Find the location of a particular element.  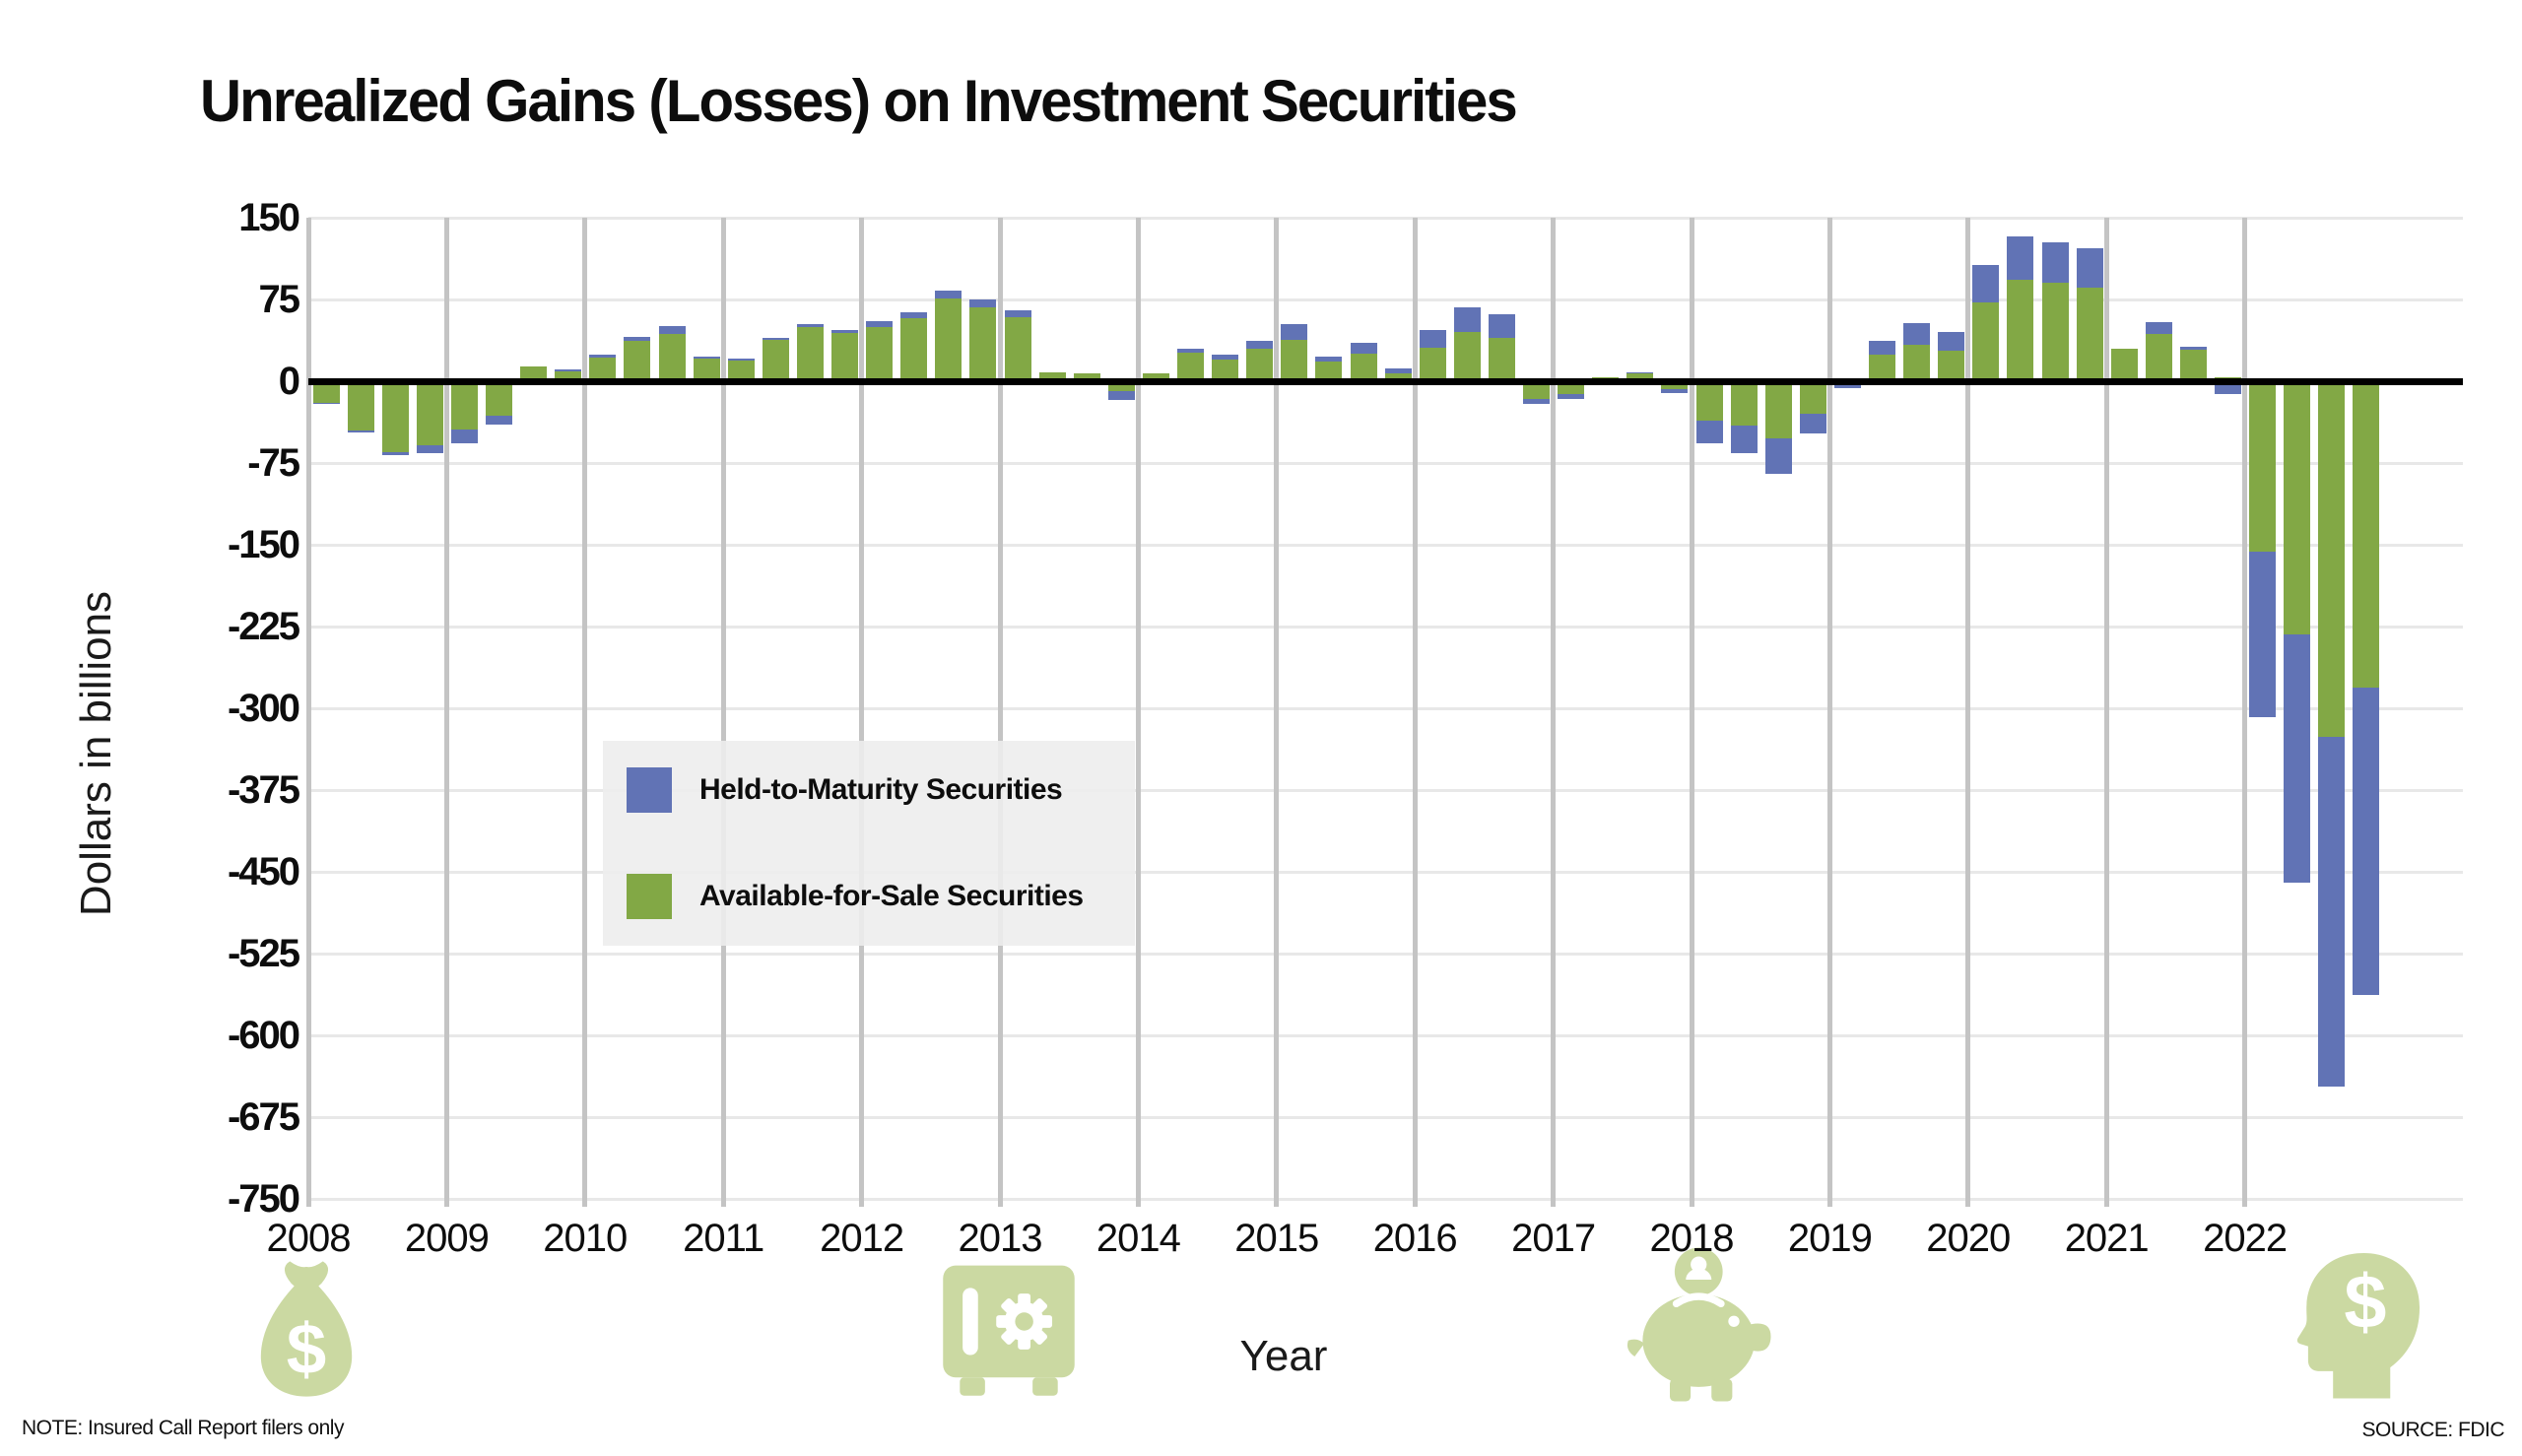

y-tick-label: -525 is located at coordinates (263, 953).